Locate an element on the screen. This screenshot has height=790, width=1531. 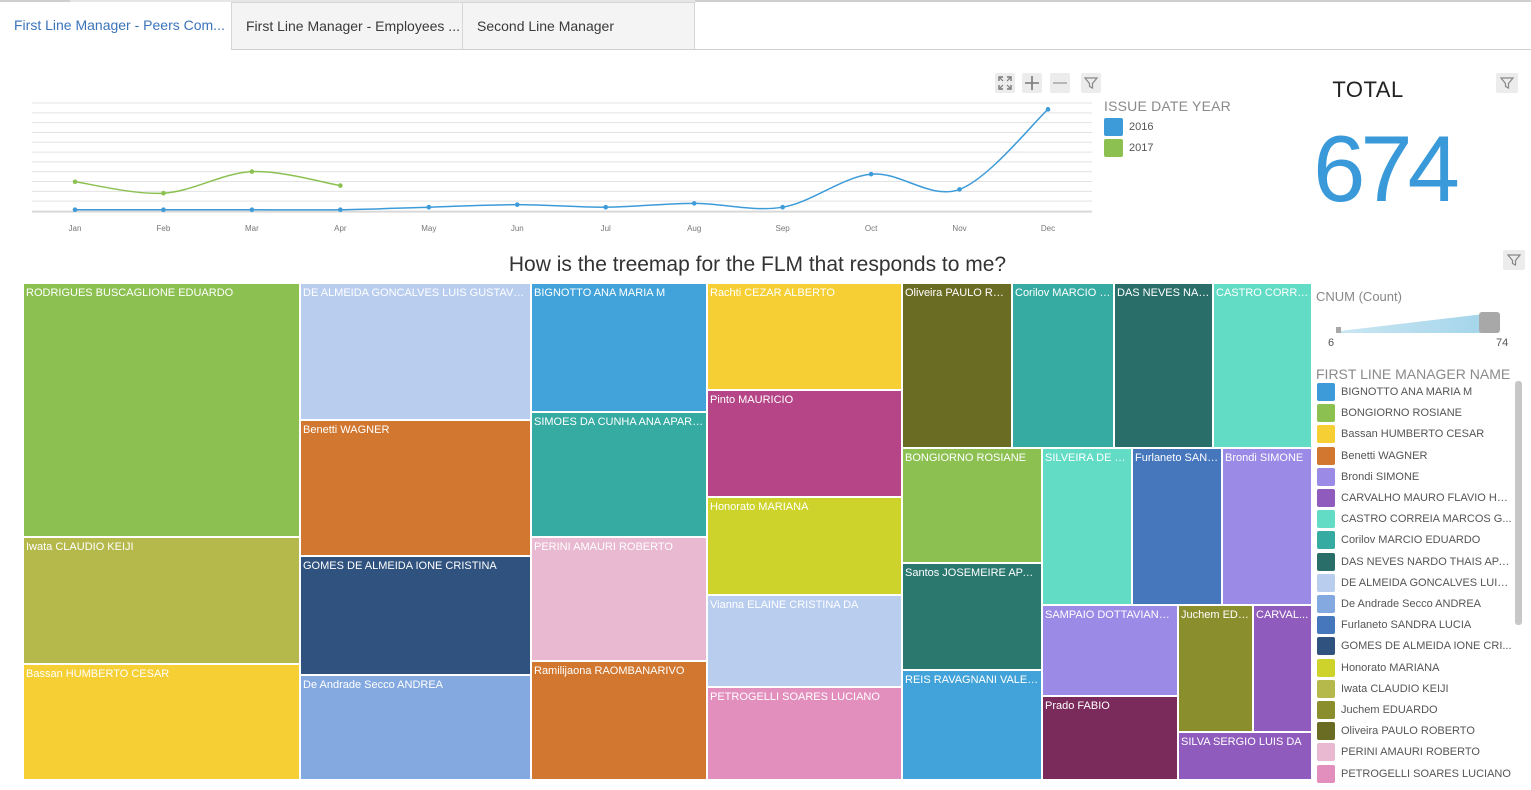
flm-legend-item: Benetti WAGNER is located at coordinates (1414, 455).